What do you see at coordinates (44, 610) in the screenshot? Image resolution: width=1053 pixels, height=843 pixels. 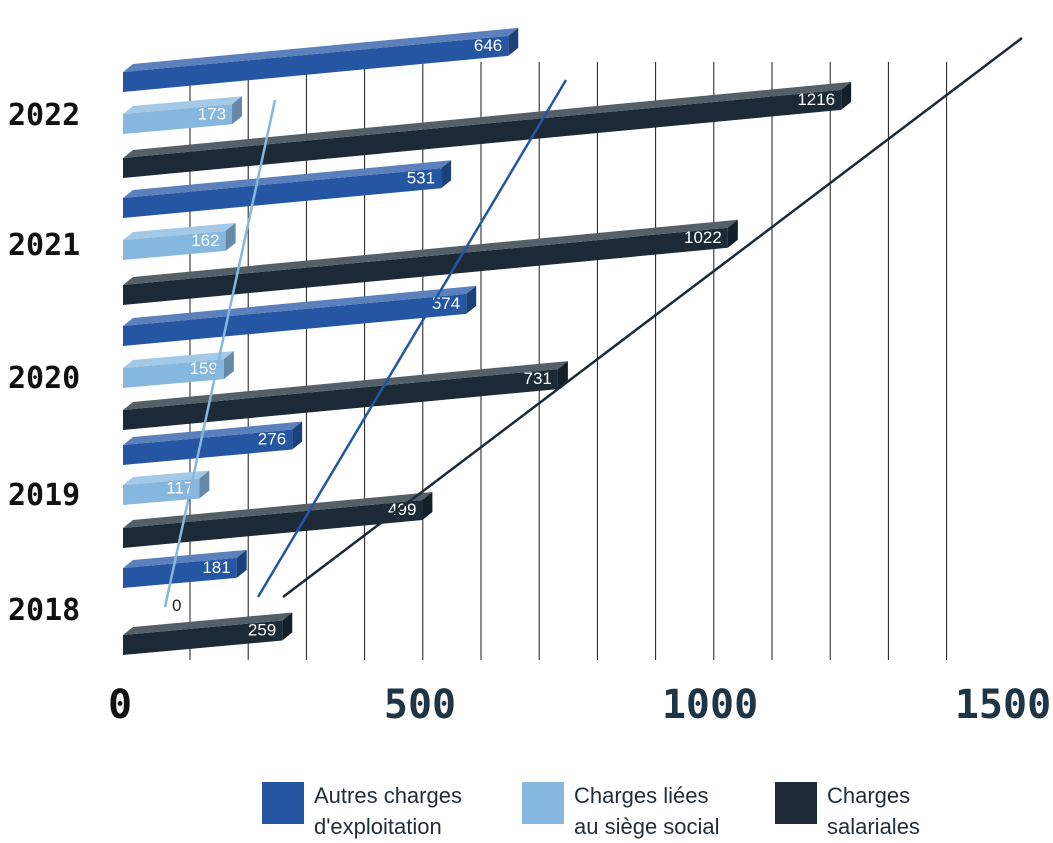 I see `y-tick-label: 2018` at bounding box center [44, 610].